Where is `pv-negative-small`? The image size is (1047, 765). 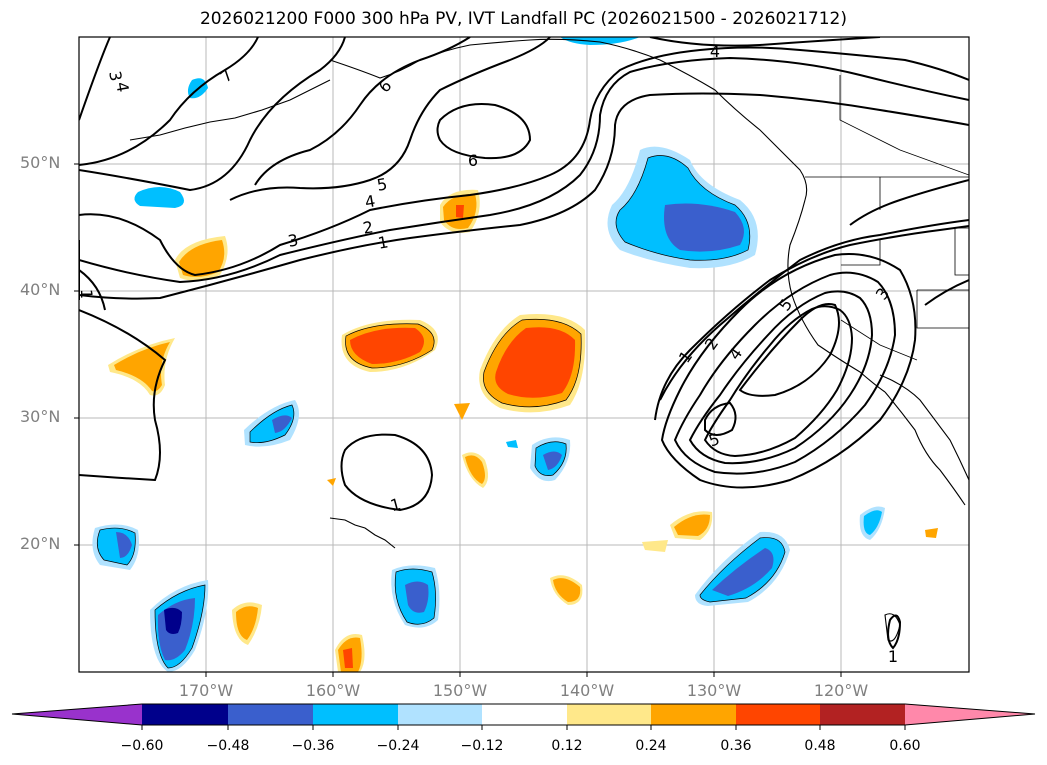 pv-negative-small is located at coordinates (512, 444).